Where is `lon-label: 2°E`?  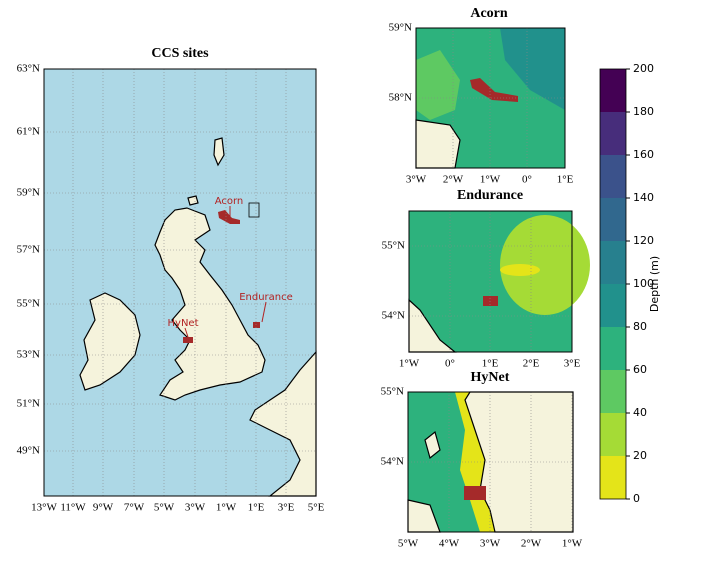
lon-label: 2°E is located at coordinates (531, 364).